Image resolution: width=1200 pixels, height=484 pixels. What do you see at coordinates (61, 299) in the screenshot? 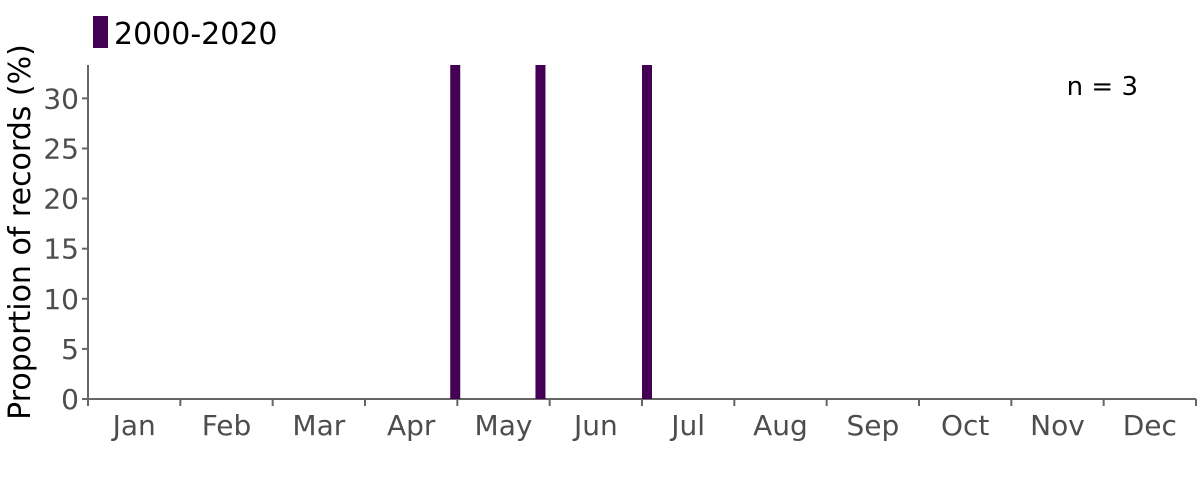
I see `y-tick-label: 10` at bounding box center [61, 299].